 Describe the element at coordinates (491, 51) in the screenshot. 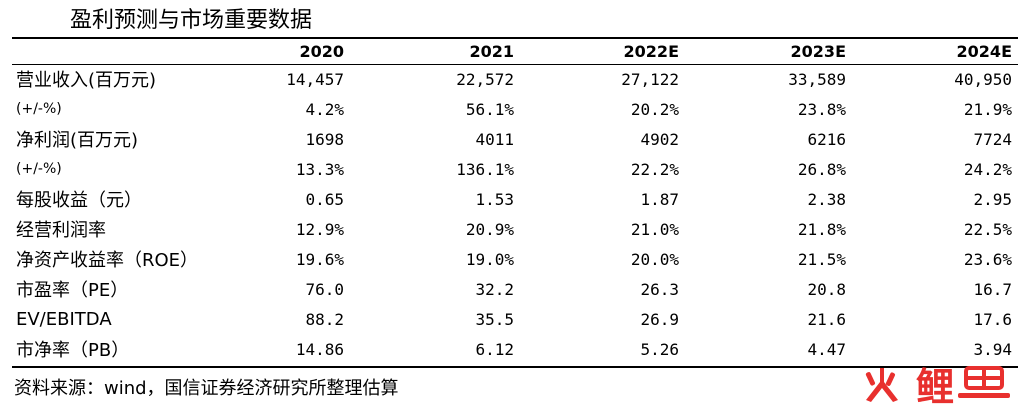

I see `header-2021: 2021` at that location.